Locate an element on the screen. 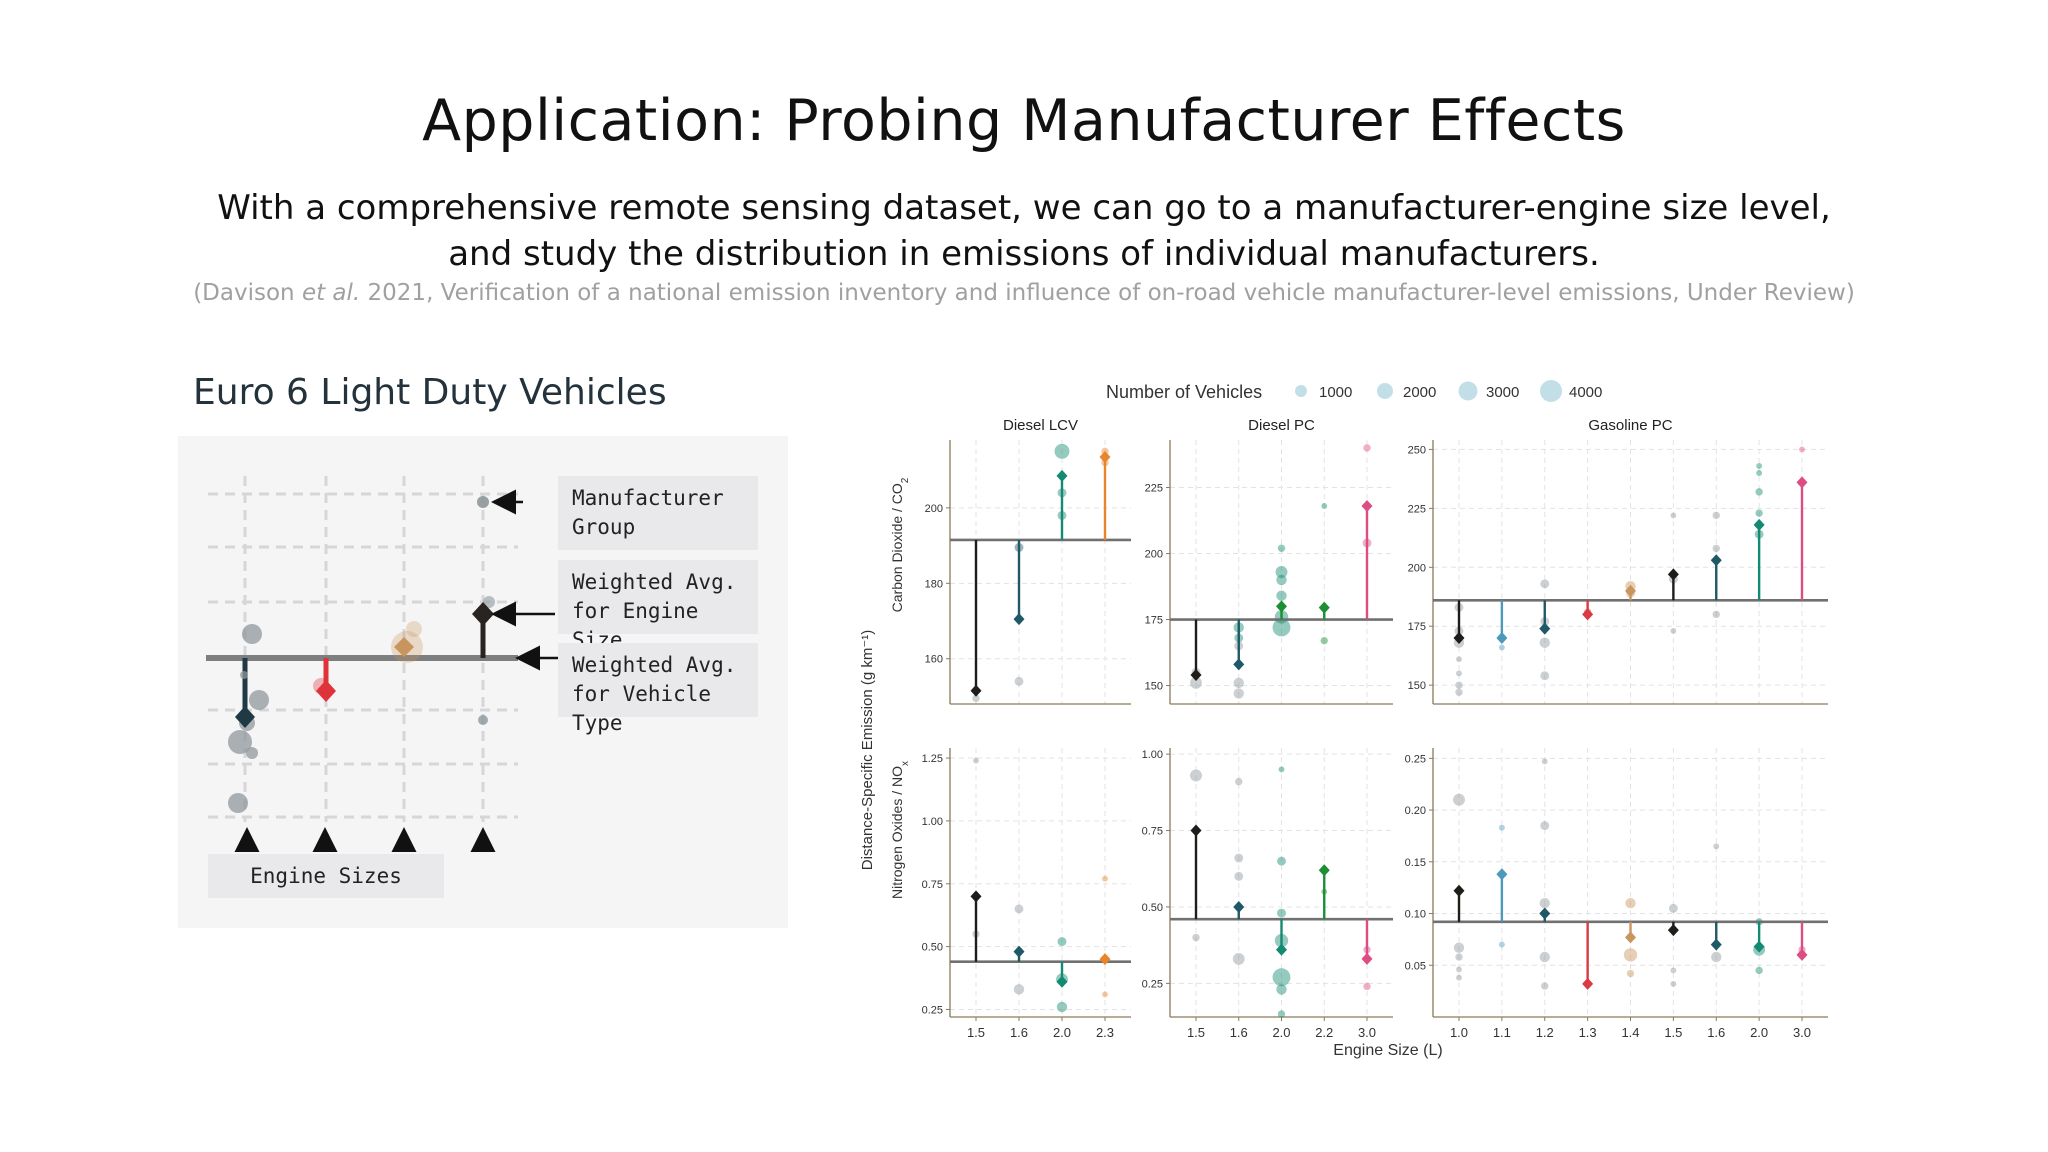 Image resolution: width=2048 pixels, height=1152 pixels. panel-5-xtick-label-0: 1.0 is located at coordinates (1459, 1032).